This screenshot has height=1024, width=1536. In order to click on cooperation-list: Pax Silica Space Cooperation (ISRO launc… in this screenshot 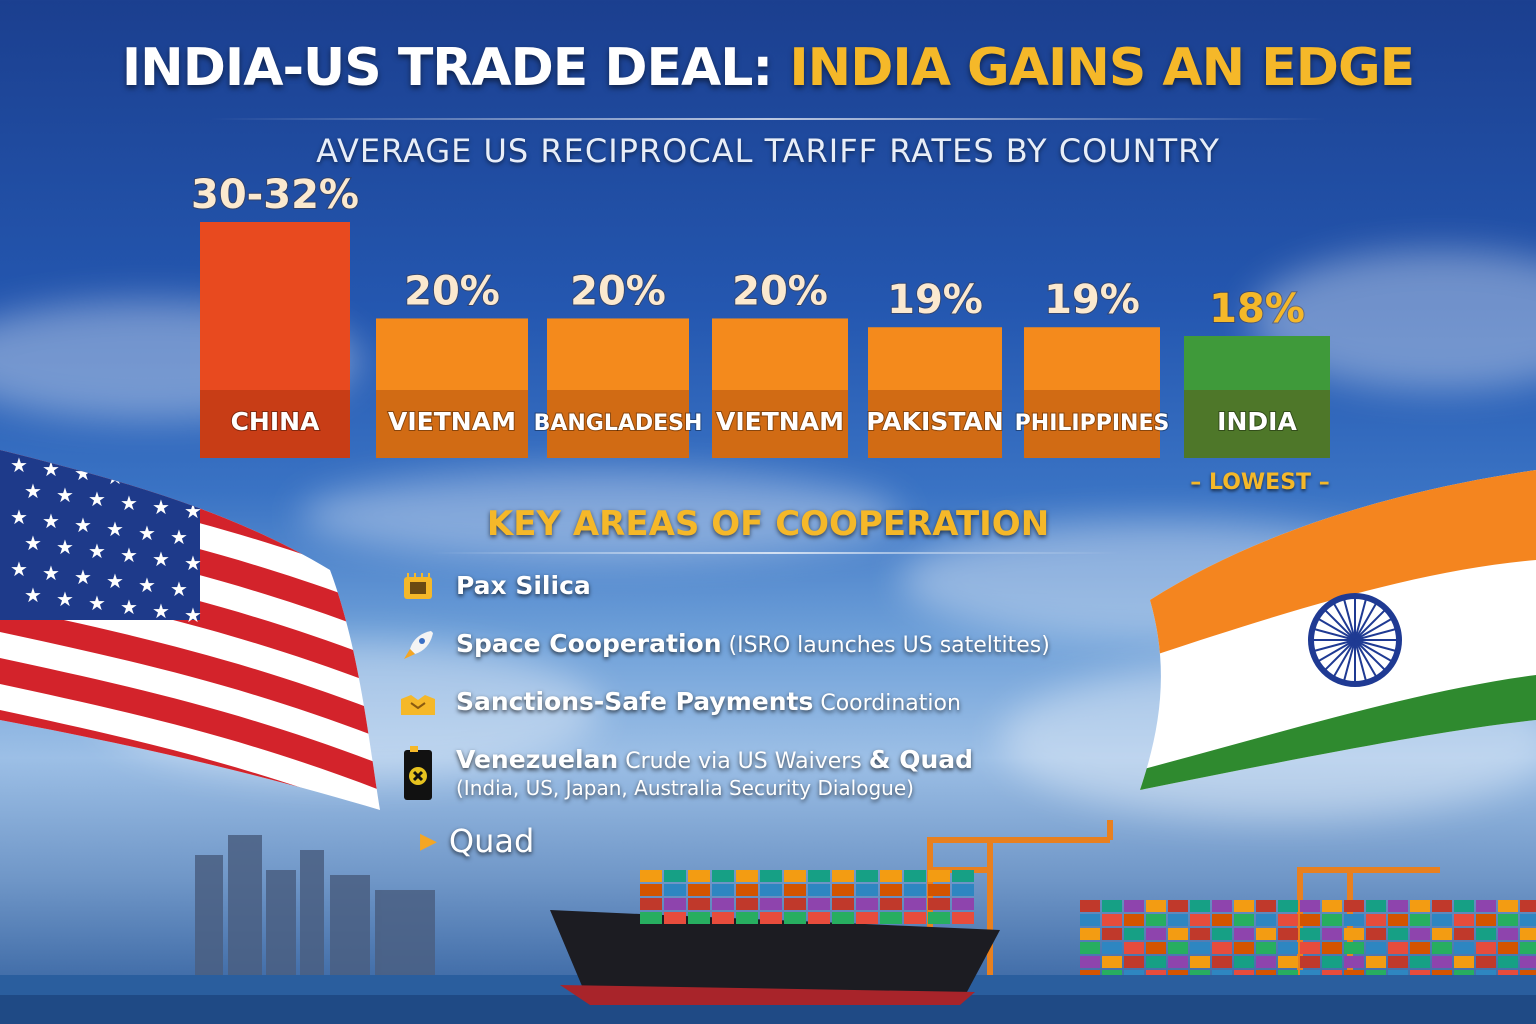, I will do `click(768, 698)`.